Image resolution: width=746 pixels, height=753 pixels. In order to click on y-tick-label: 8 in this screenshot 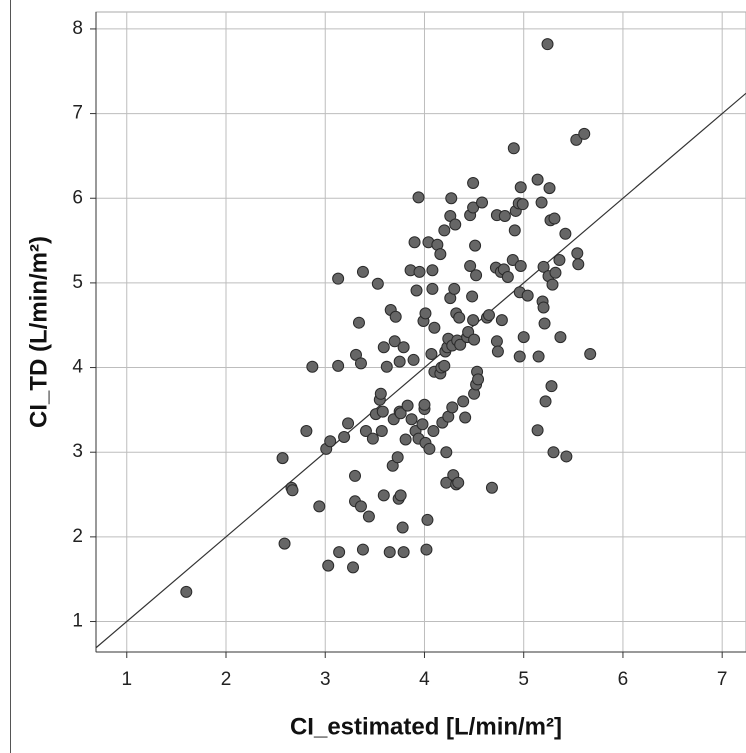, I will do `click(77, 28)`.